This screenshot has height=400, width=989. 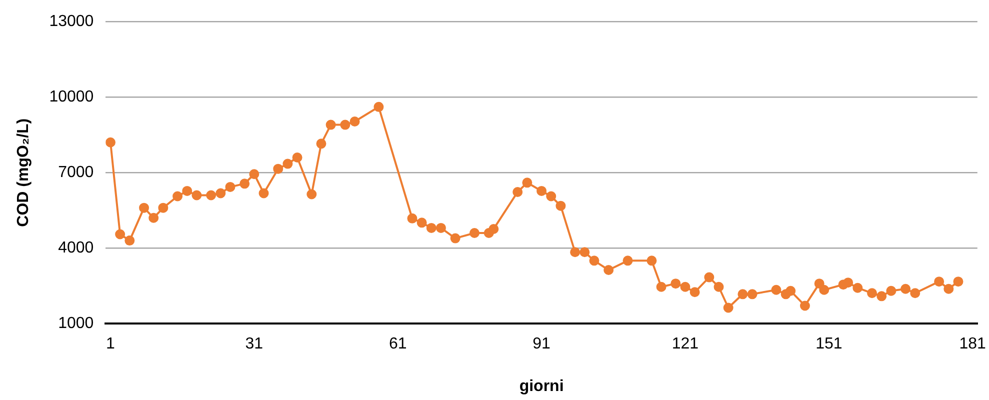 What do you see at coordinates (71, 21) in the screenshot?
I see `y-tick-label: 13000` at bounding box center [71, 21].